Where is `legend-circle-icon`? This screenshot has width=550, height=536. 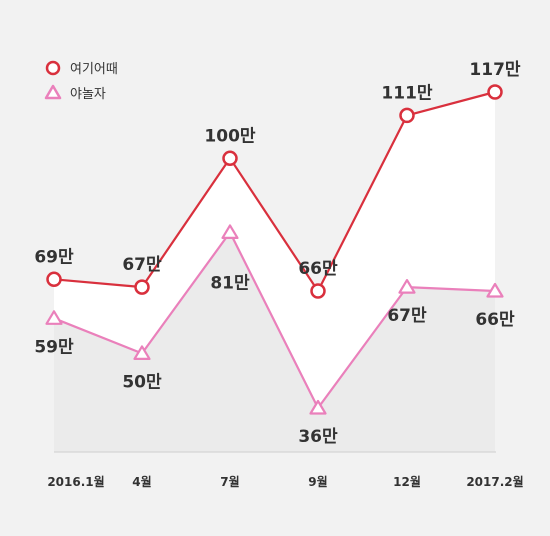 legend-circle-icon is located at coordinates (53, 68).